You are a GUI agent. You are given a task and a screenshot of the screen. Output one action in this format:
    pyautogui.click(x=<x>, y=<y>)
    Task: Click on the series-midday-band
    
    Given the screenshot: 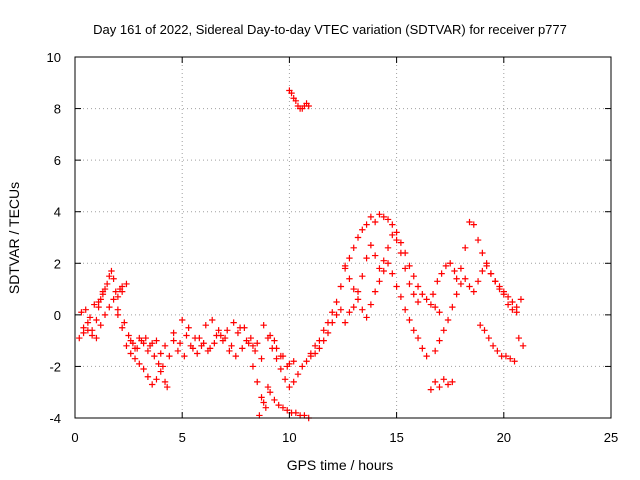 What is the action you would take?
    pyautogui.click(x=233, y=343)
    